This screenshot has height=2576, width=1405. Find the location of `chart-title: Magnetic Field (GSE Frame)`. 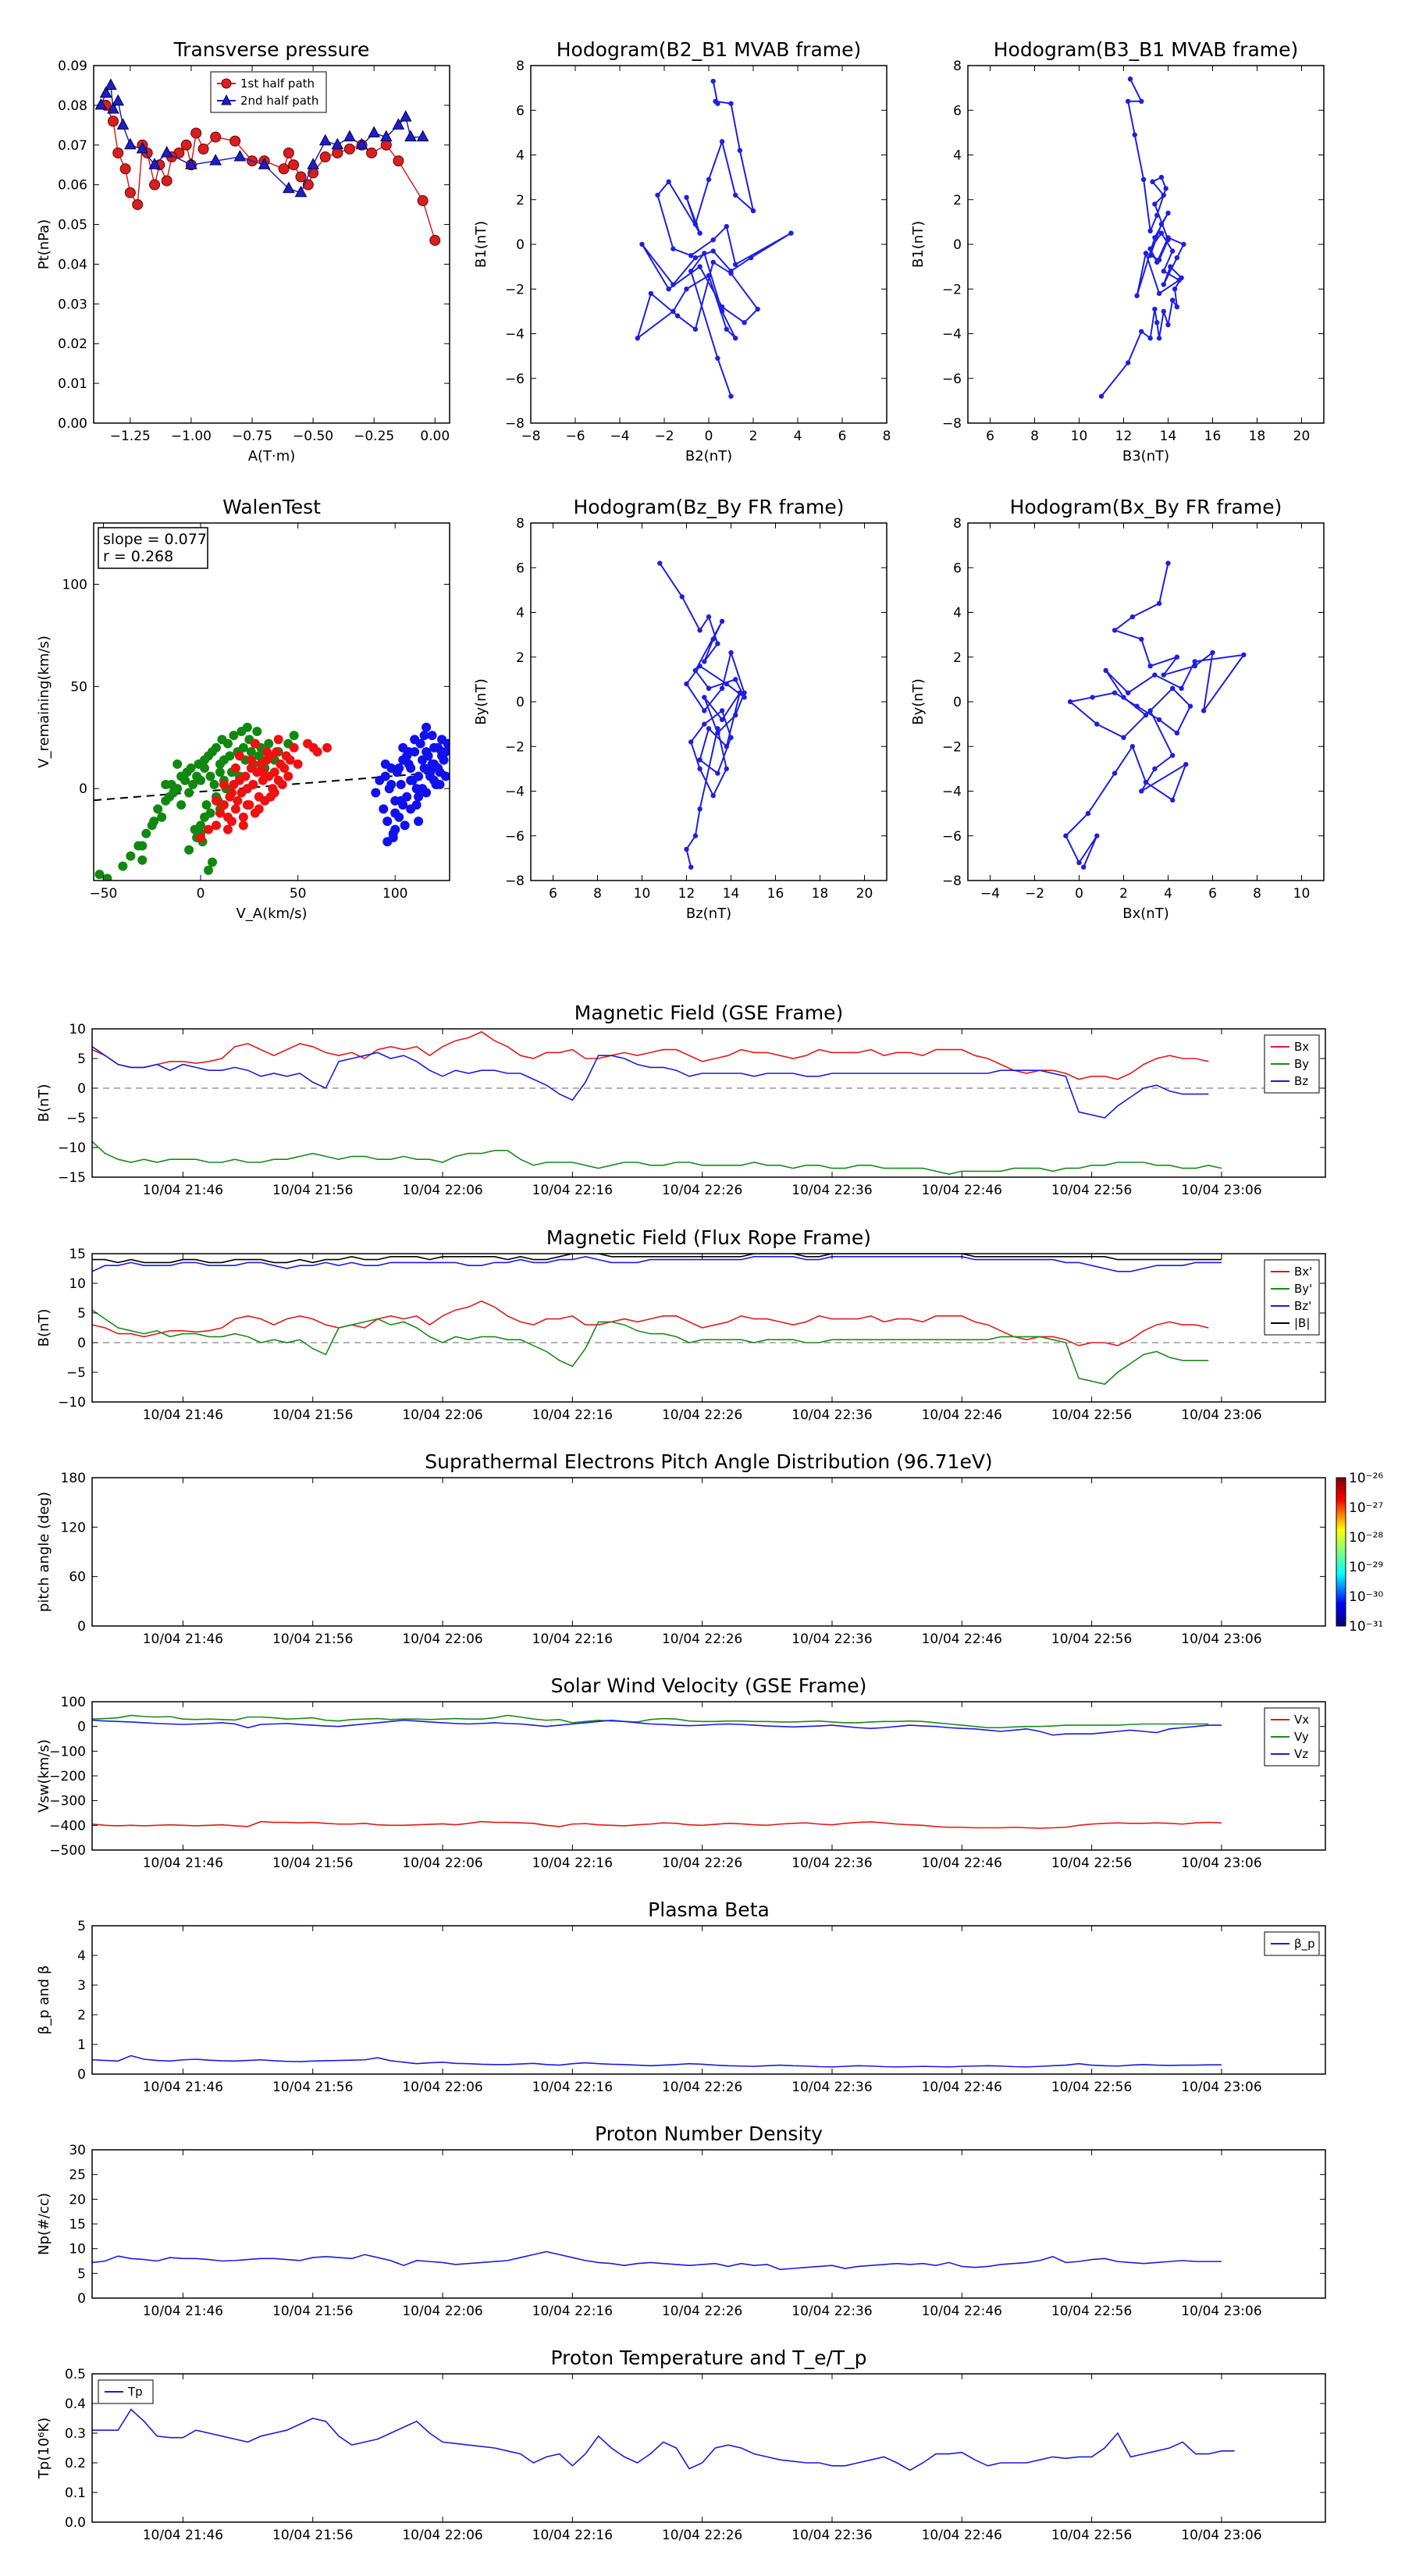

chart-title: Magnetic Field (GSE Frame) is located at coordinates (709, 1013).